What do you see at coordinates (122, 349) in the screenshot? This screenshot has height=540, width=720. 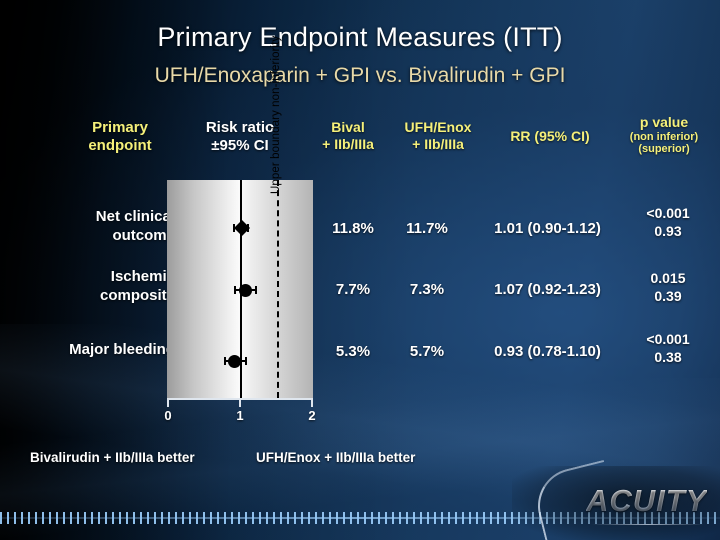 I see `row2-endpoint-line1: Major bleeding` at bounding box center [122, 349].